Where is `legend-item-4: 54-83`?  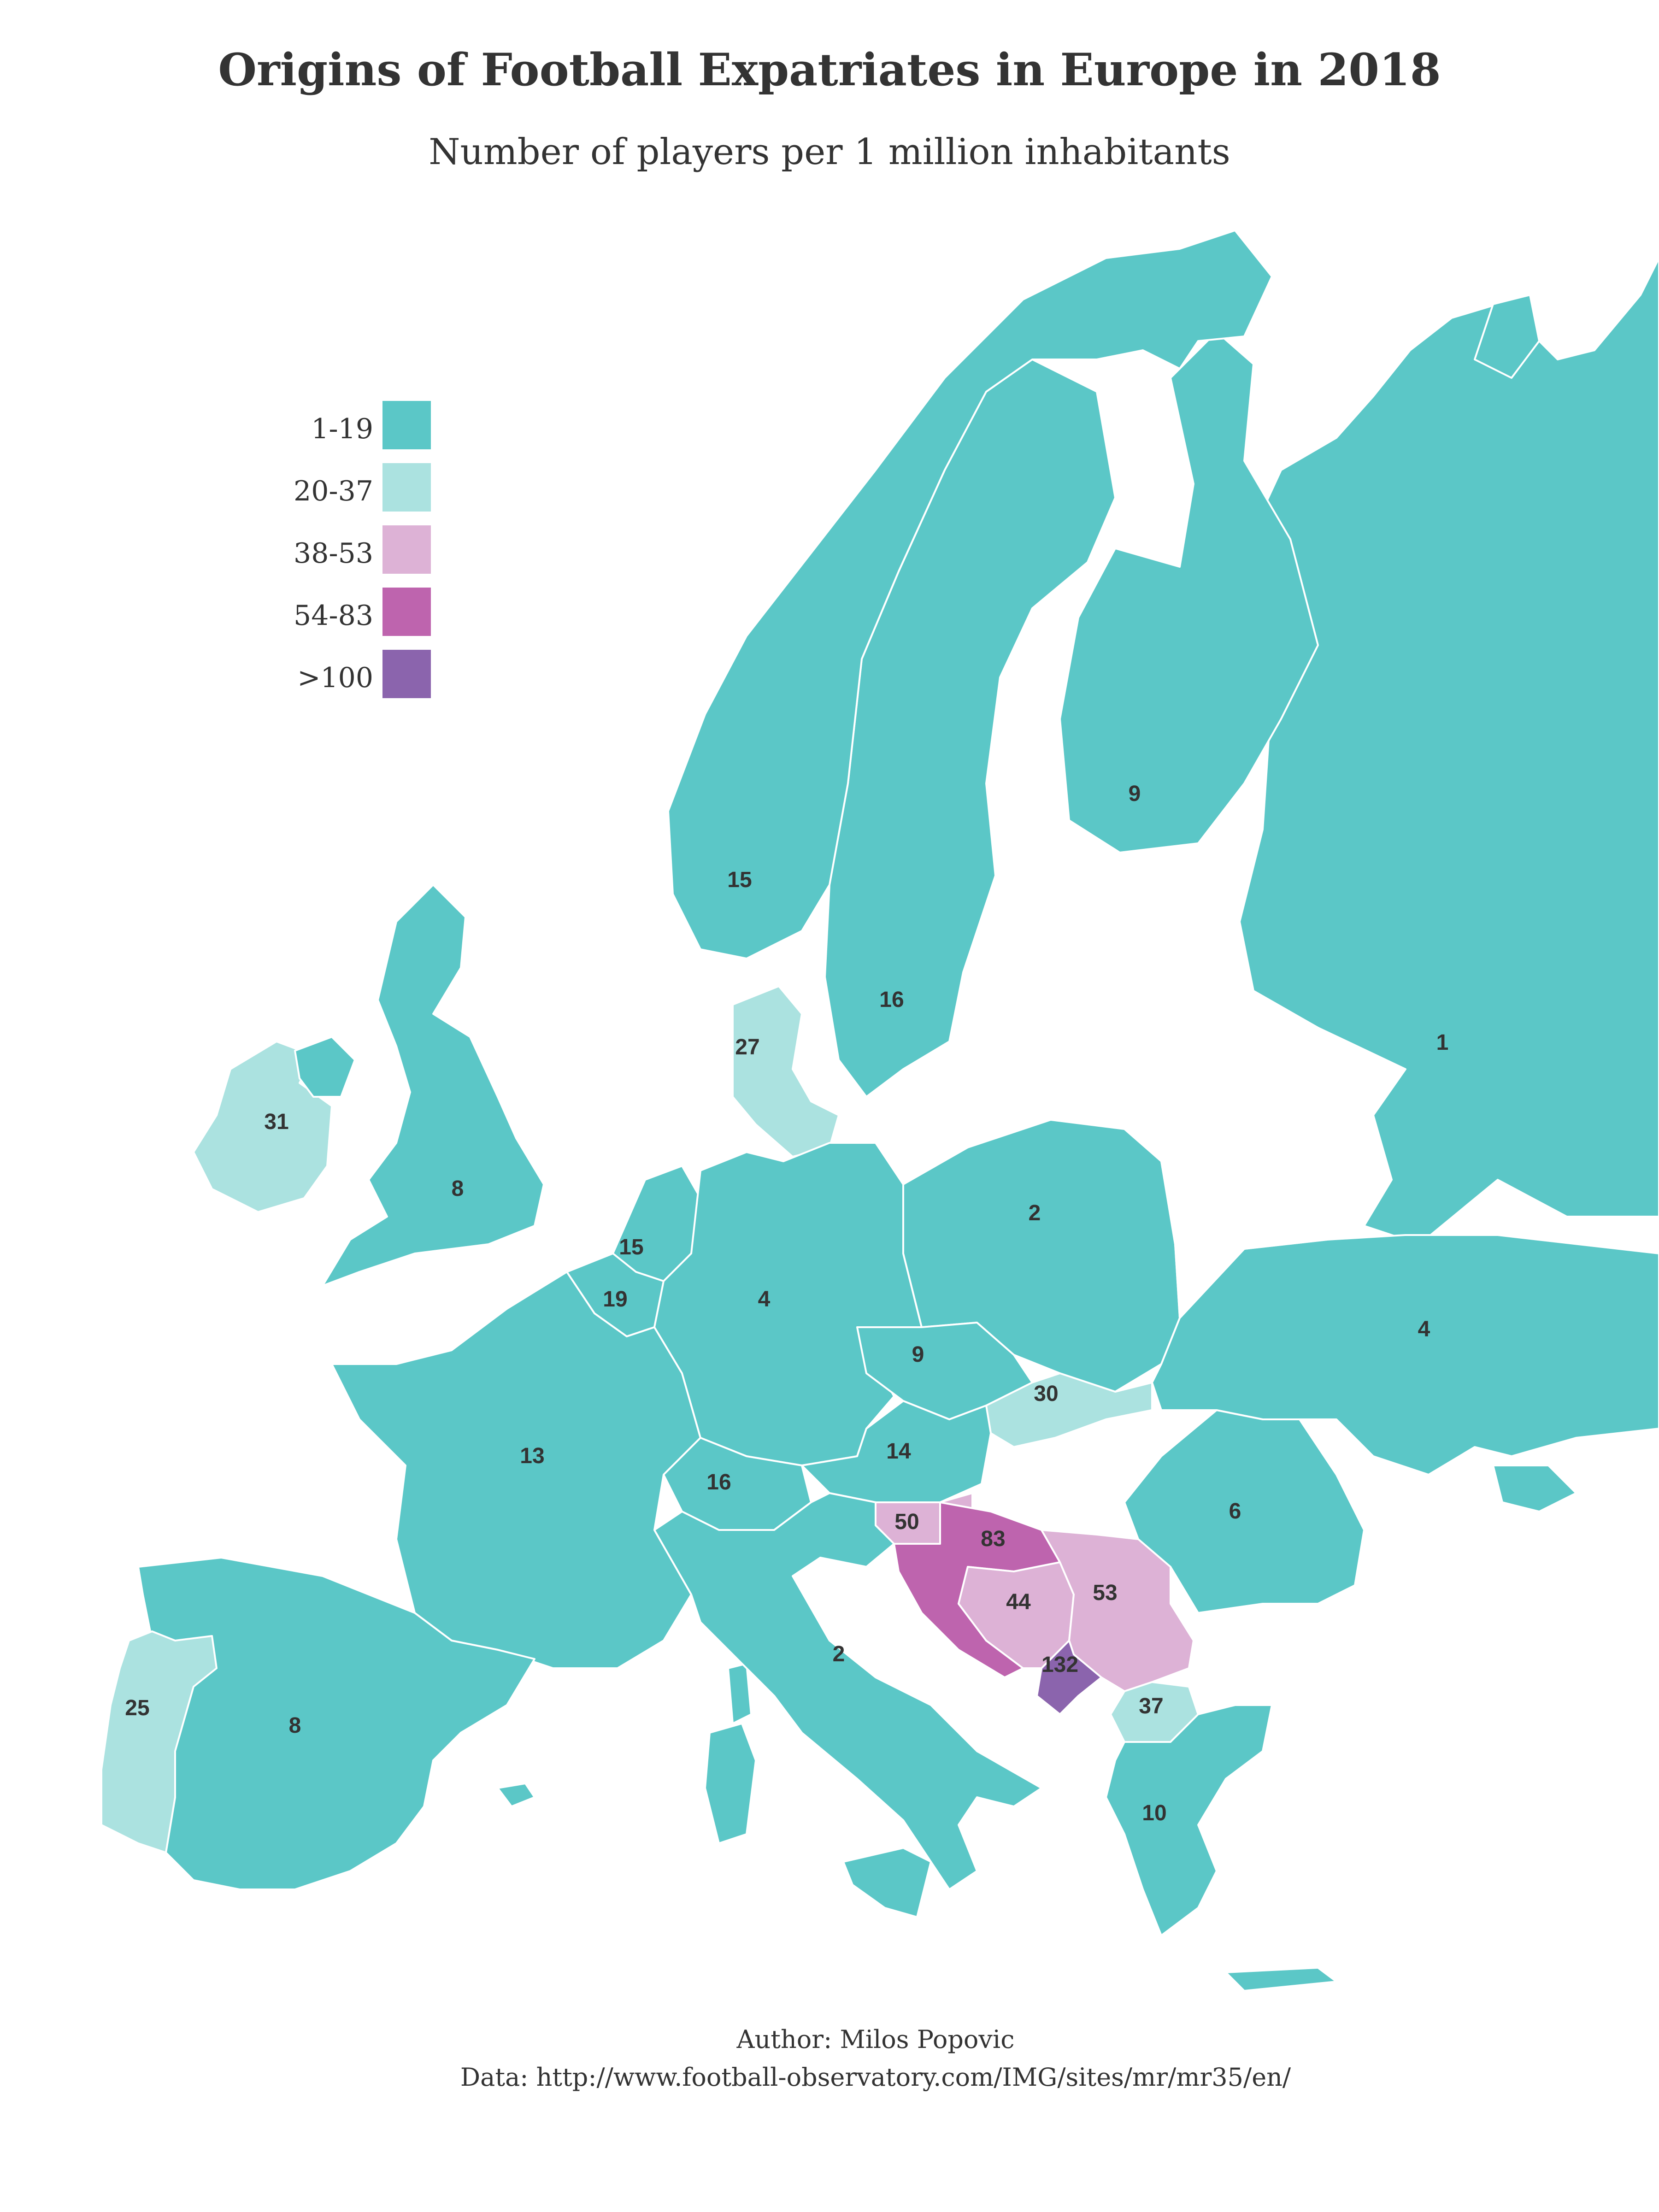 legend-item-4: 54-83 is located at coordinates (350, 613).